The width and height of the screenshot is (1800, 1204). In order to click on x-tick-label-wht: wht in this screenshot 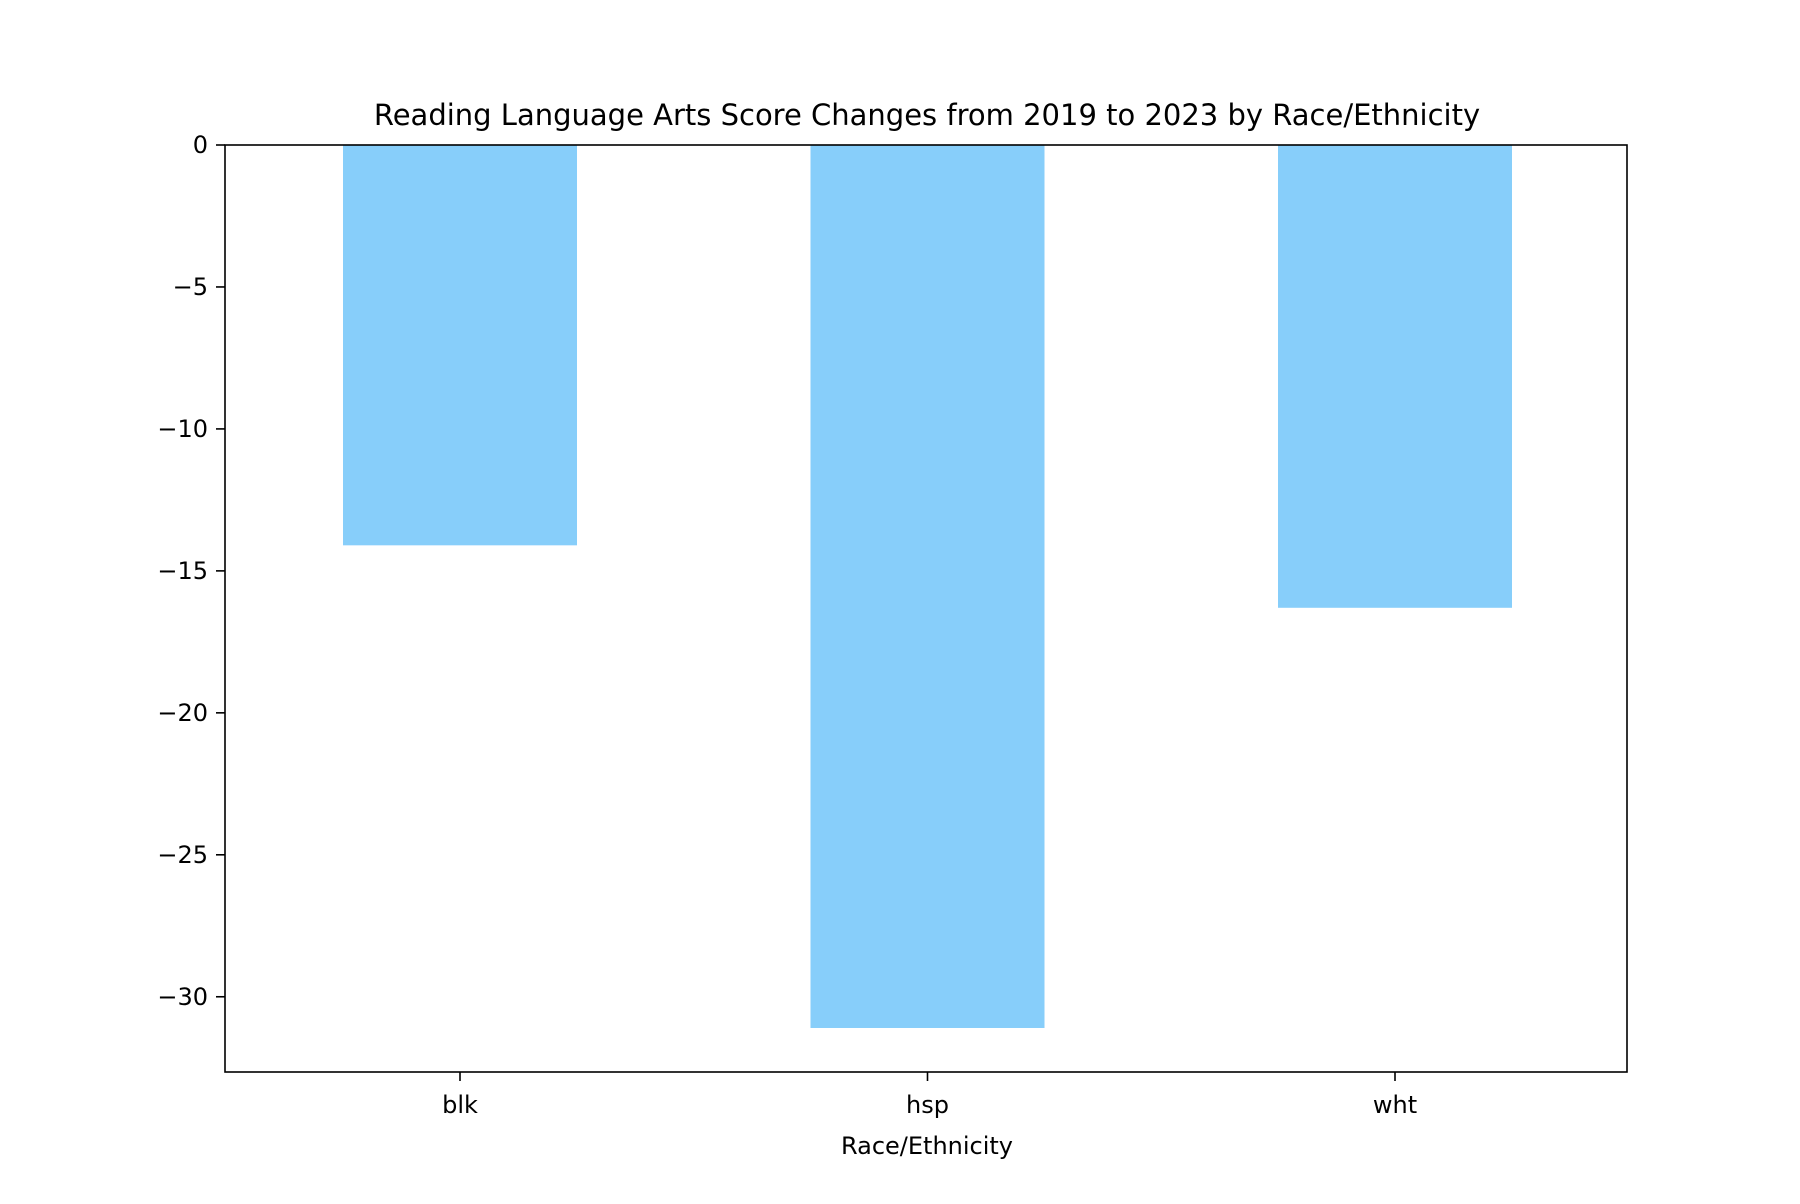, I will do `click(1395, 1105)`.